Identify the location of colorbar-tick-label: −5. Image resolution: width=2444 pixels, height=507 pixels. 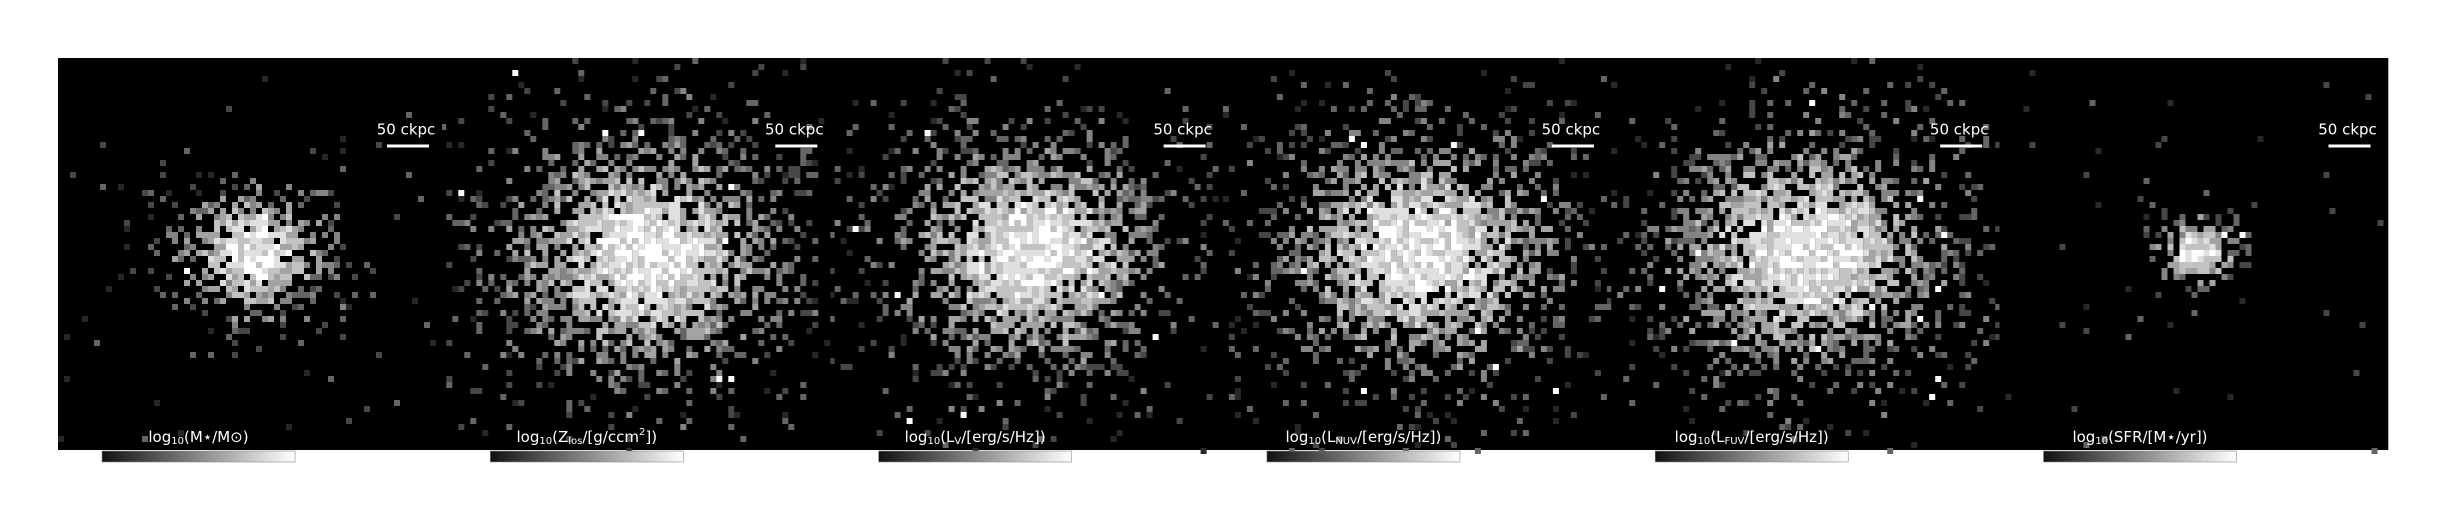
(576, 477).